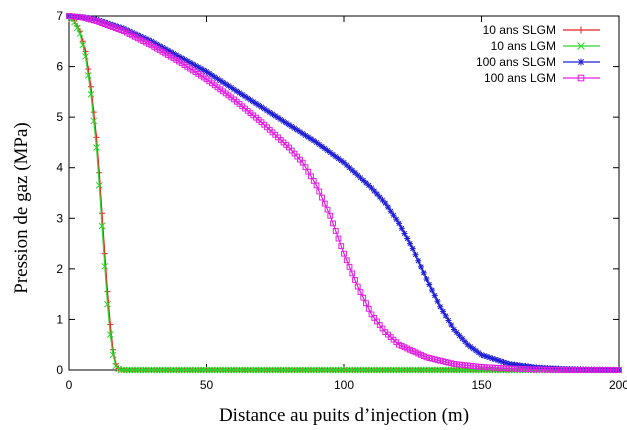  I want to click on legend-label: 100 ans LGM, so click(520, 78).